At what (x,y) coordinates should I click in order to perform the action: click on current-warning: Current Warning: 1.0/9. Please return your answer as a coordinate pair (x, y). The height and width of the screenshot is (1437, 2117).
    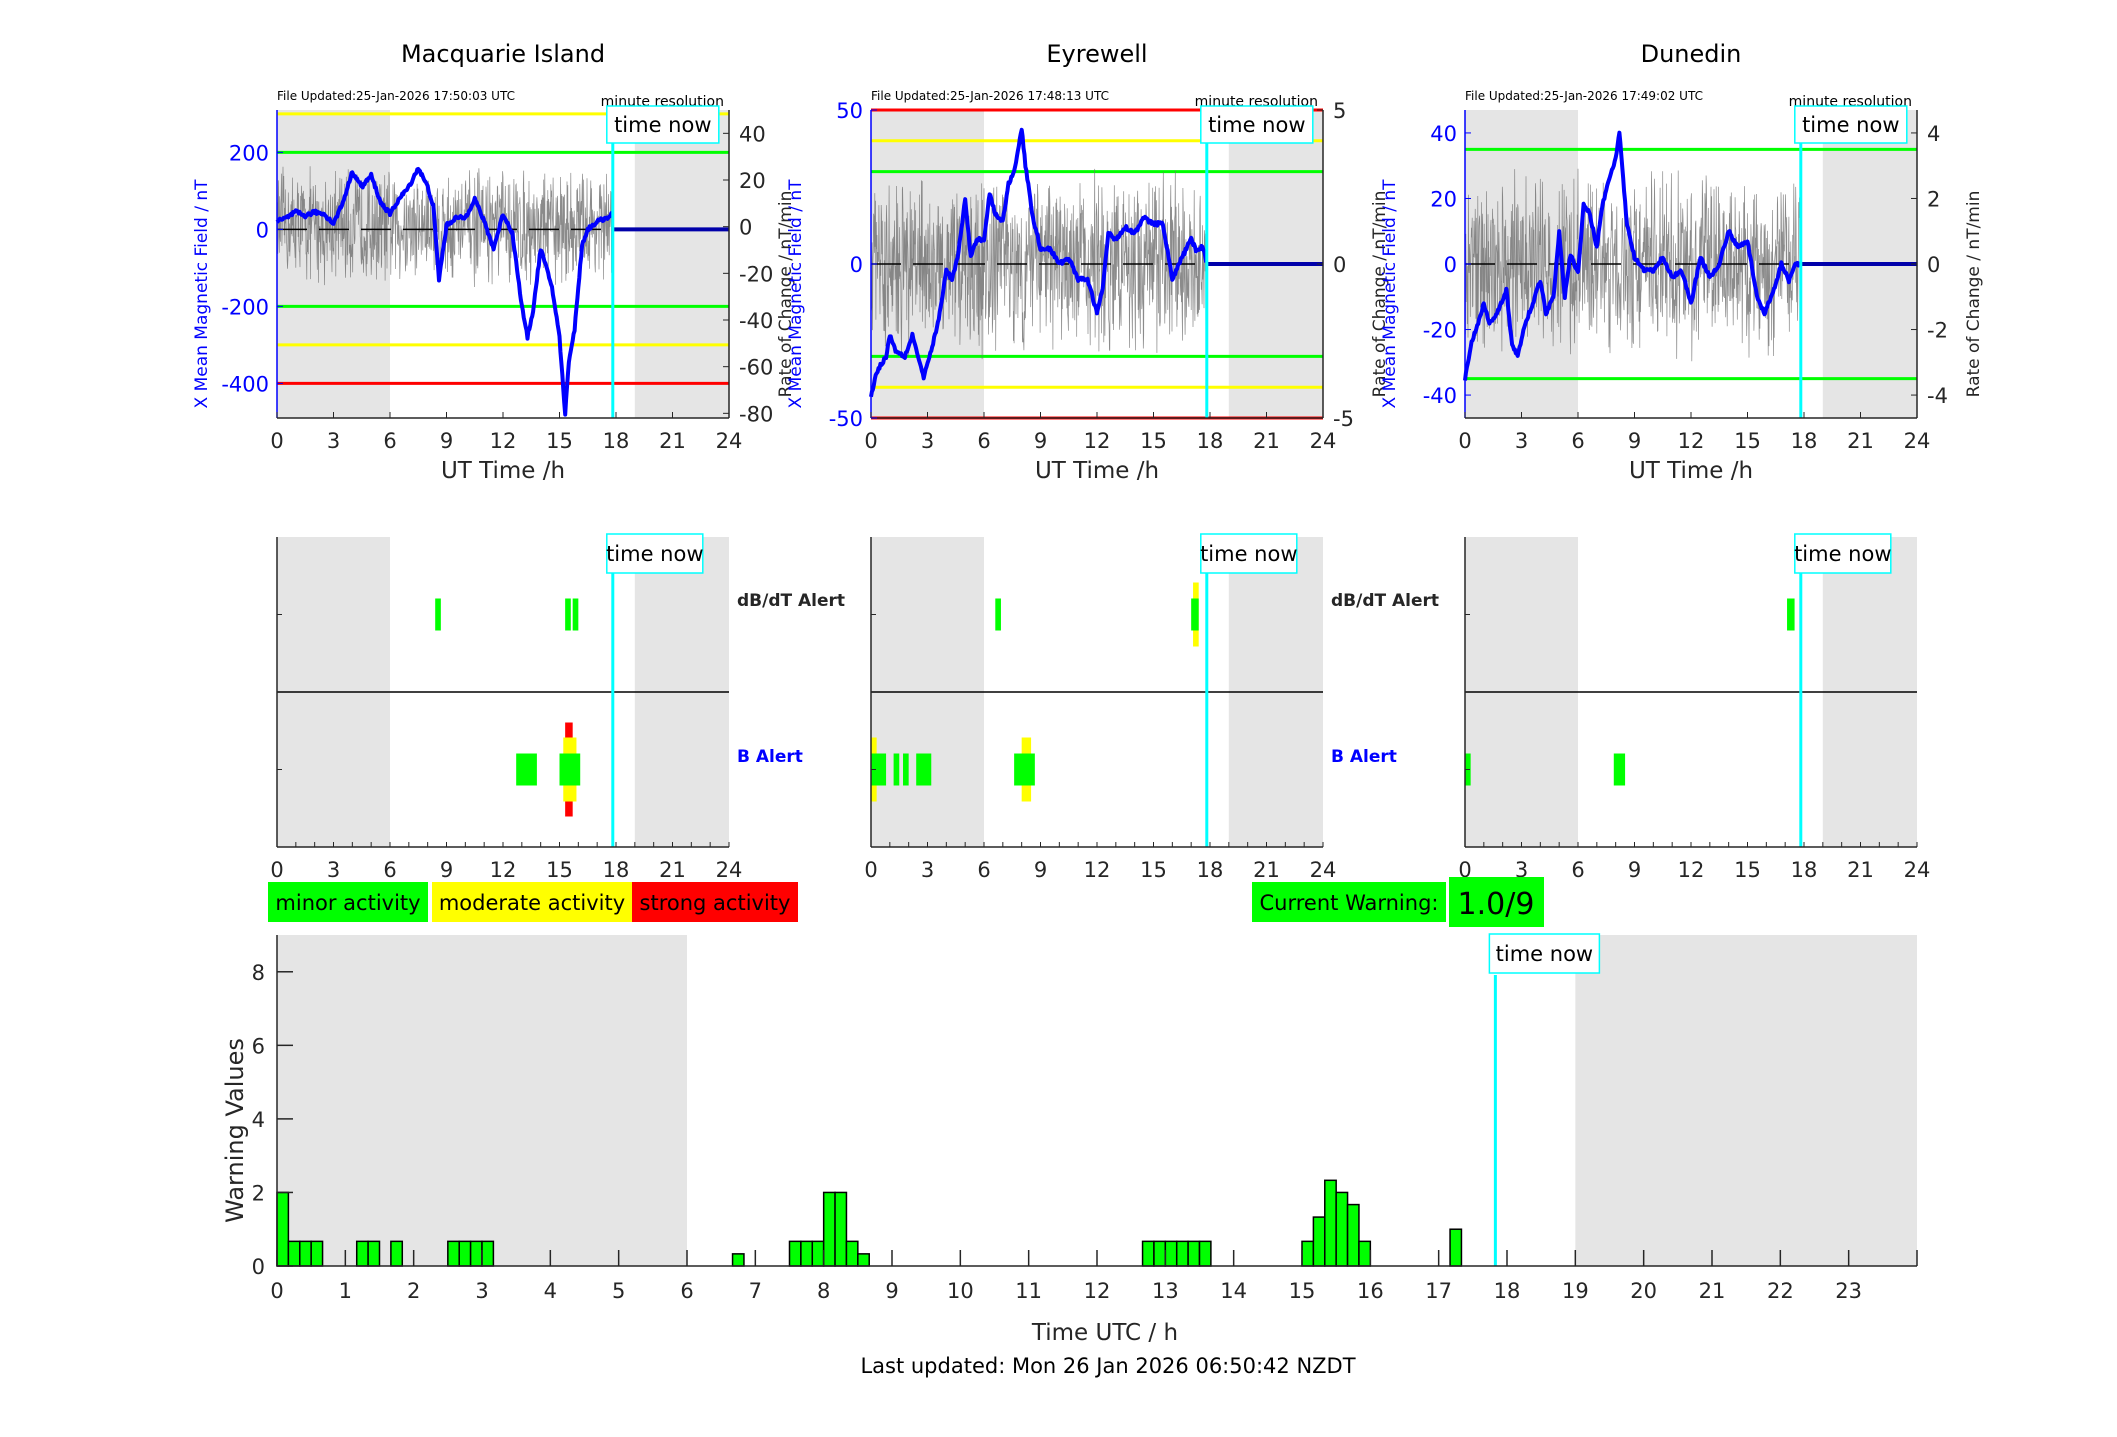
    Looking at the image, I should click on (1398, 902).